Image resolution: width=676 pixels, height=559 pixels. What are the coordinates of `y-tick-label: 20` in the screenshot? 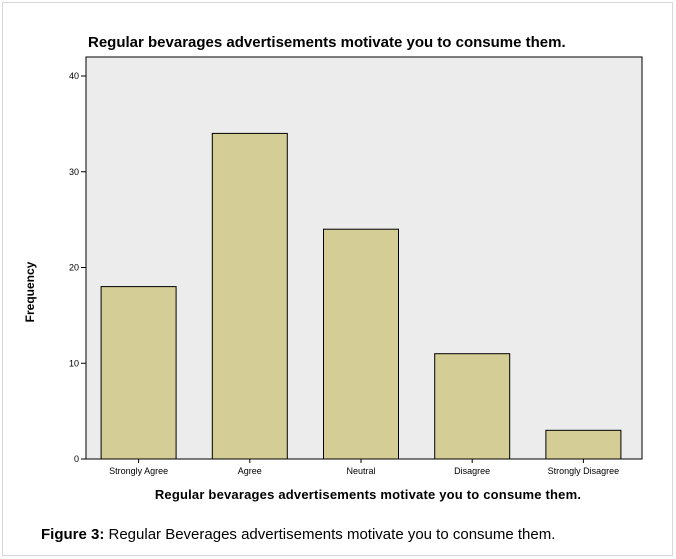 It's located at (74, 268).